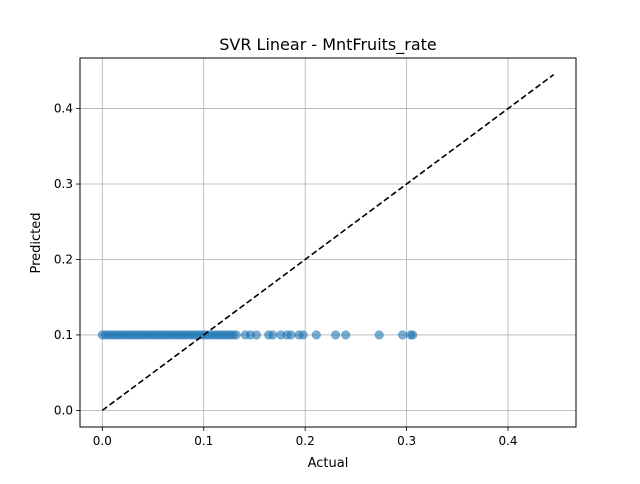 This screenshot has height=484, width=640. I want to click on y-tick-label: 0.2, so click(63, 259).